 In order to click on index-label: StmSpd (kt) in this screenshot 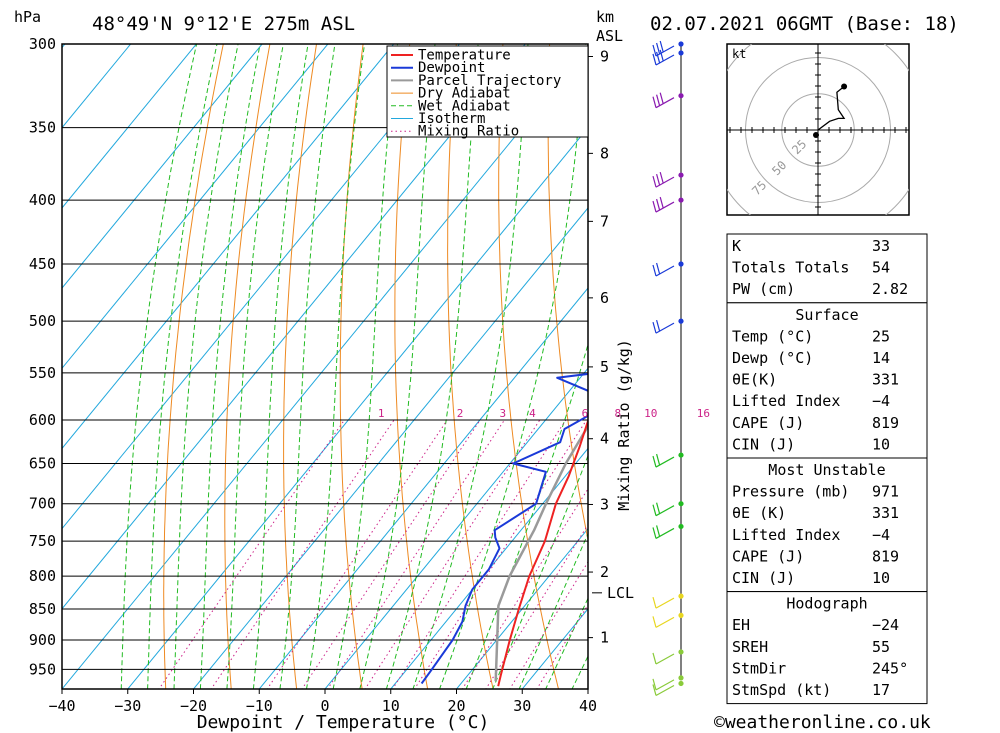, I will do `click(781, 690)`.